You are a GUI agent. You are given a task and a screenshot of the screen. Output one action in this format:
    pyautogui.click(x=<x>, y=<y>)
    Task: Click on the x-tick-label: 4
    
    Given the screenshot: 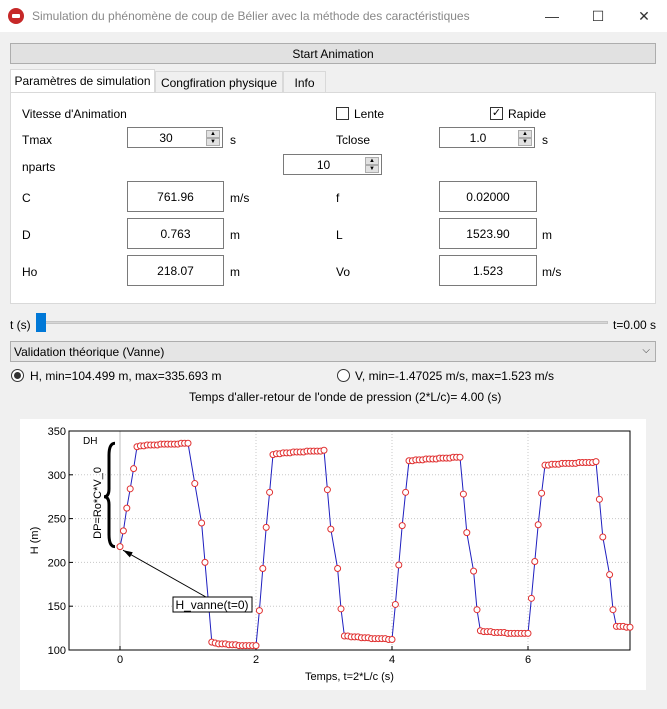 What is the action you would take?
    pyautogui.click(x=392, y=660)
    